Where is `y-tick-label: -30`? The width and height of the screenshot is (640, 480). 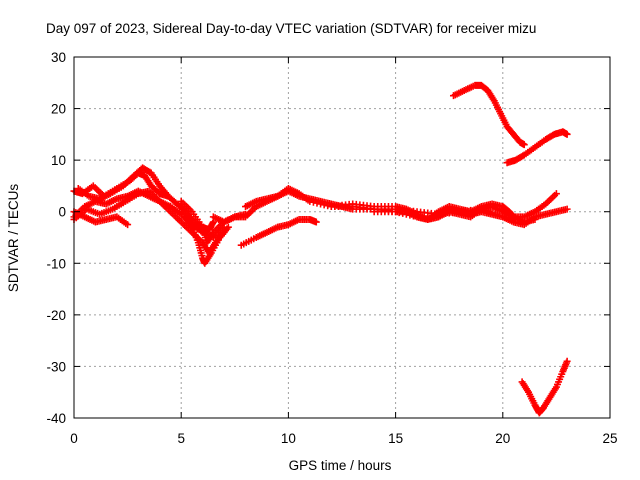
y-tick-label: -30 is located at coordinates (56, 366).